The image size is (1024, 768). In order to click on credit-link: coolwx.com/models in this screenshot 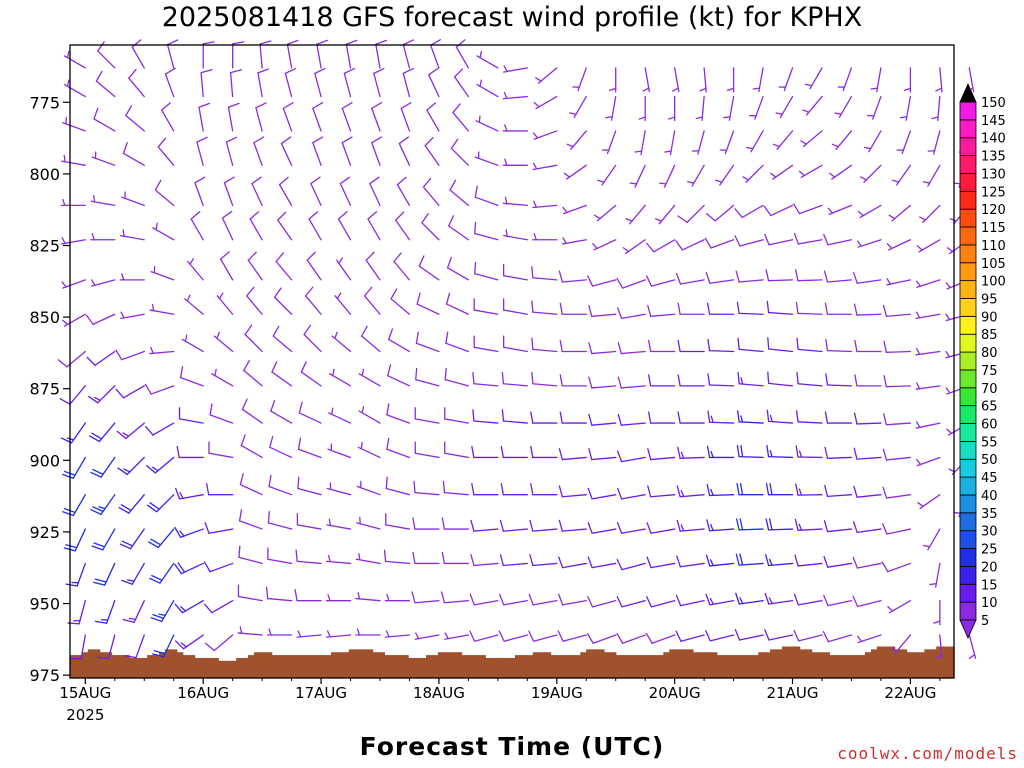, I will do `click(927, 753)`.